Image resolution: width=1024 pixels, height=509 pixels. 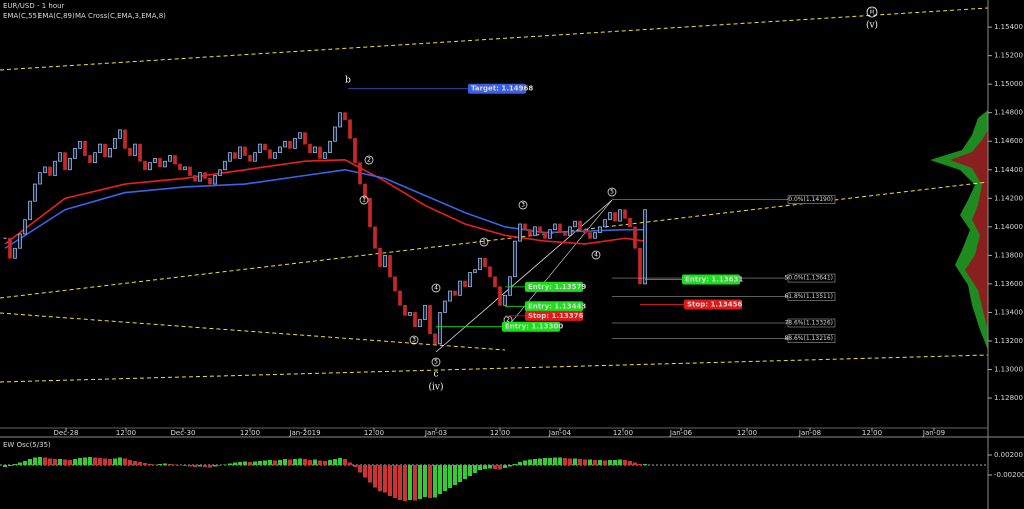 I want to click on trade-label: Entry: 1.13443, so click(x=557, y=306).